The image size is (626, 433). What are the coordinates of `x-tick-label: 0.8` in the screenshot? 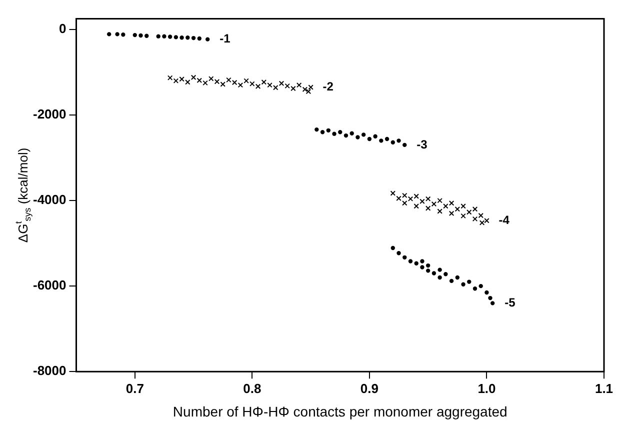 It's located at (252, 388).